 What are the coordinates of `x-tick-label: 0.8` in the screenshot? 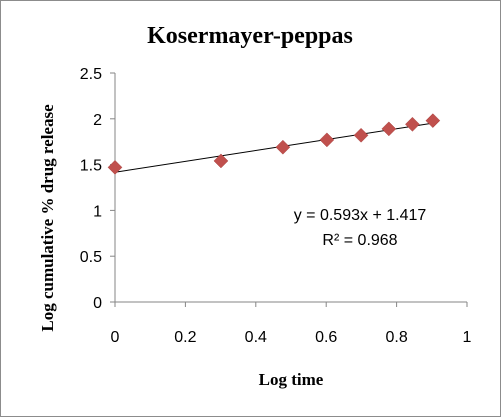 It's located at (396, 337).